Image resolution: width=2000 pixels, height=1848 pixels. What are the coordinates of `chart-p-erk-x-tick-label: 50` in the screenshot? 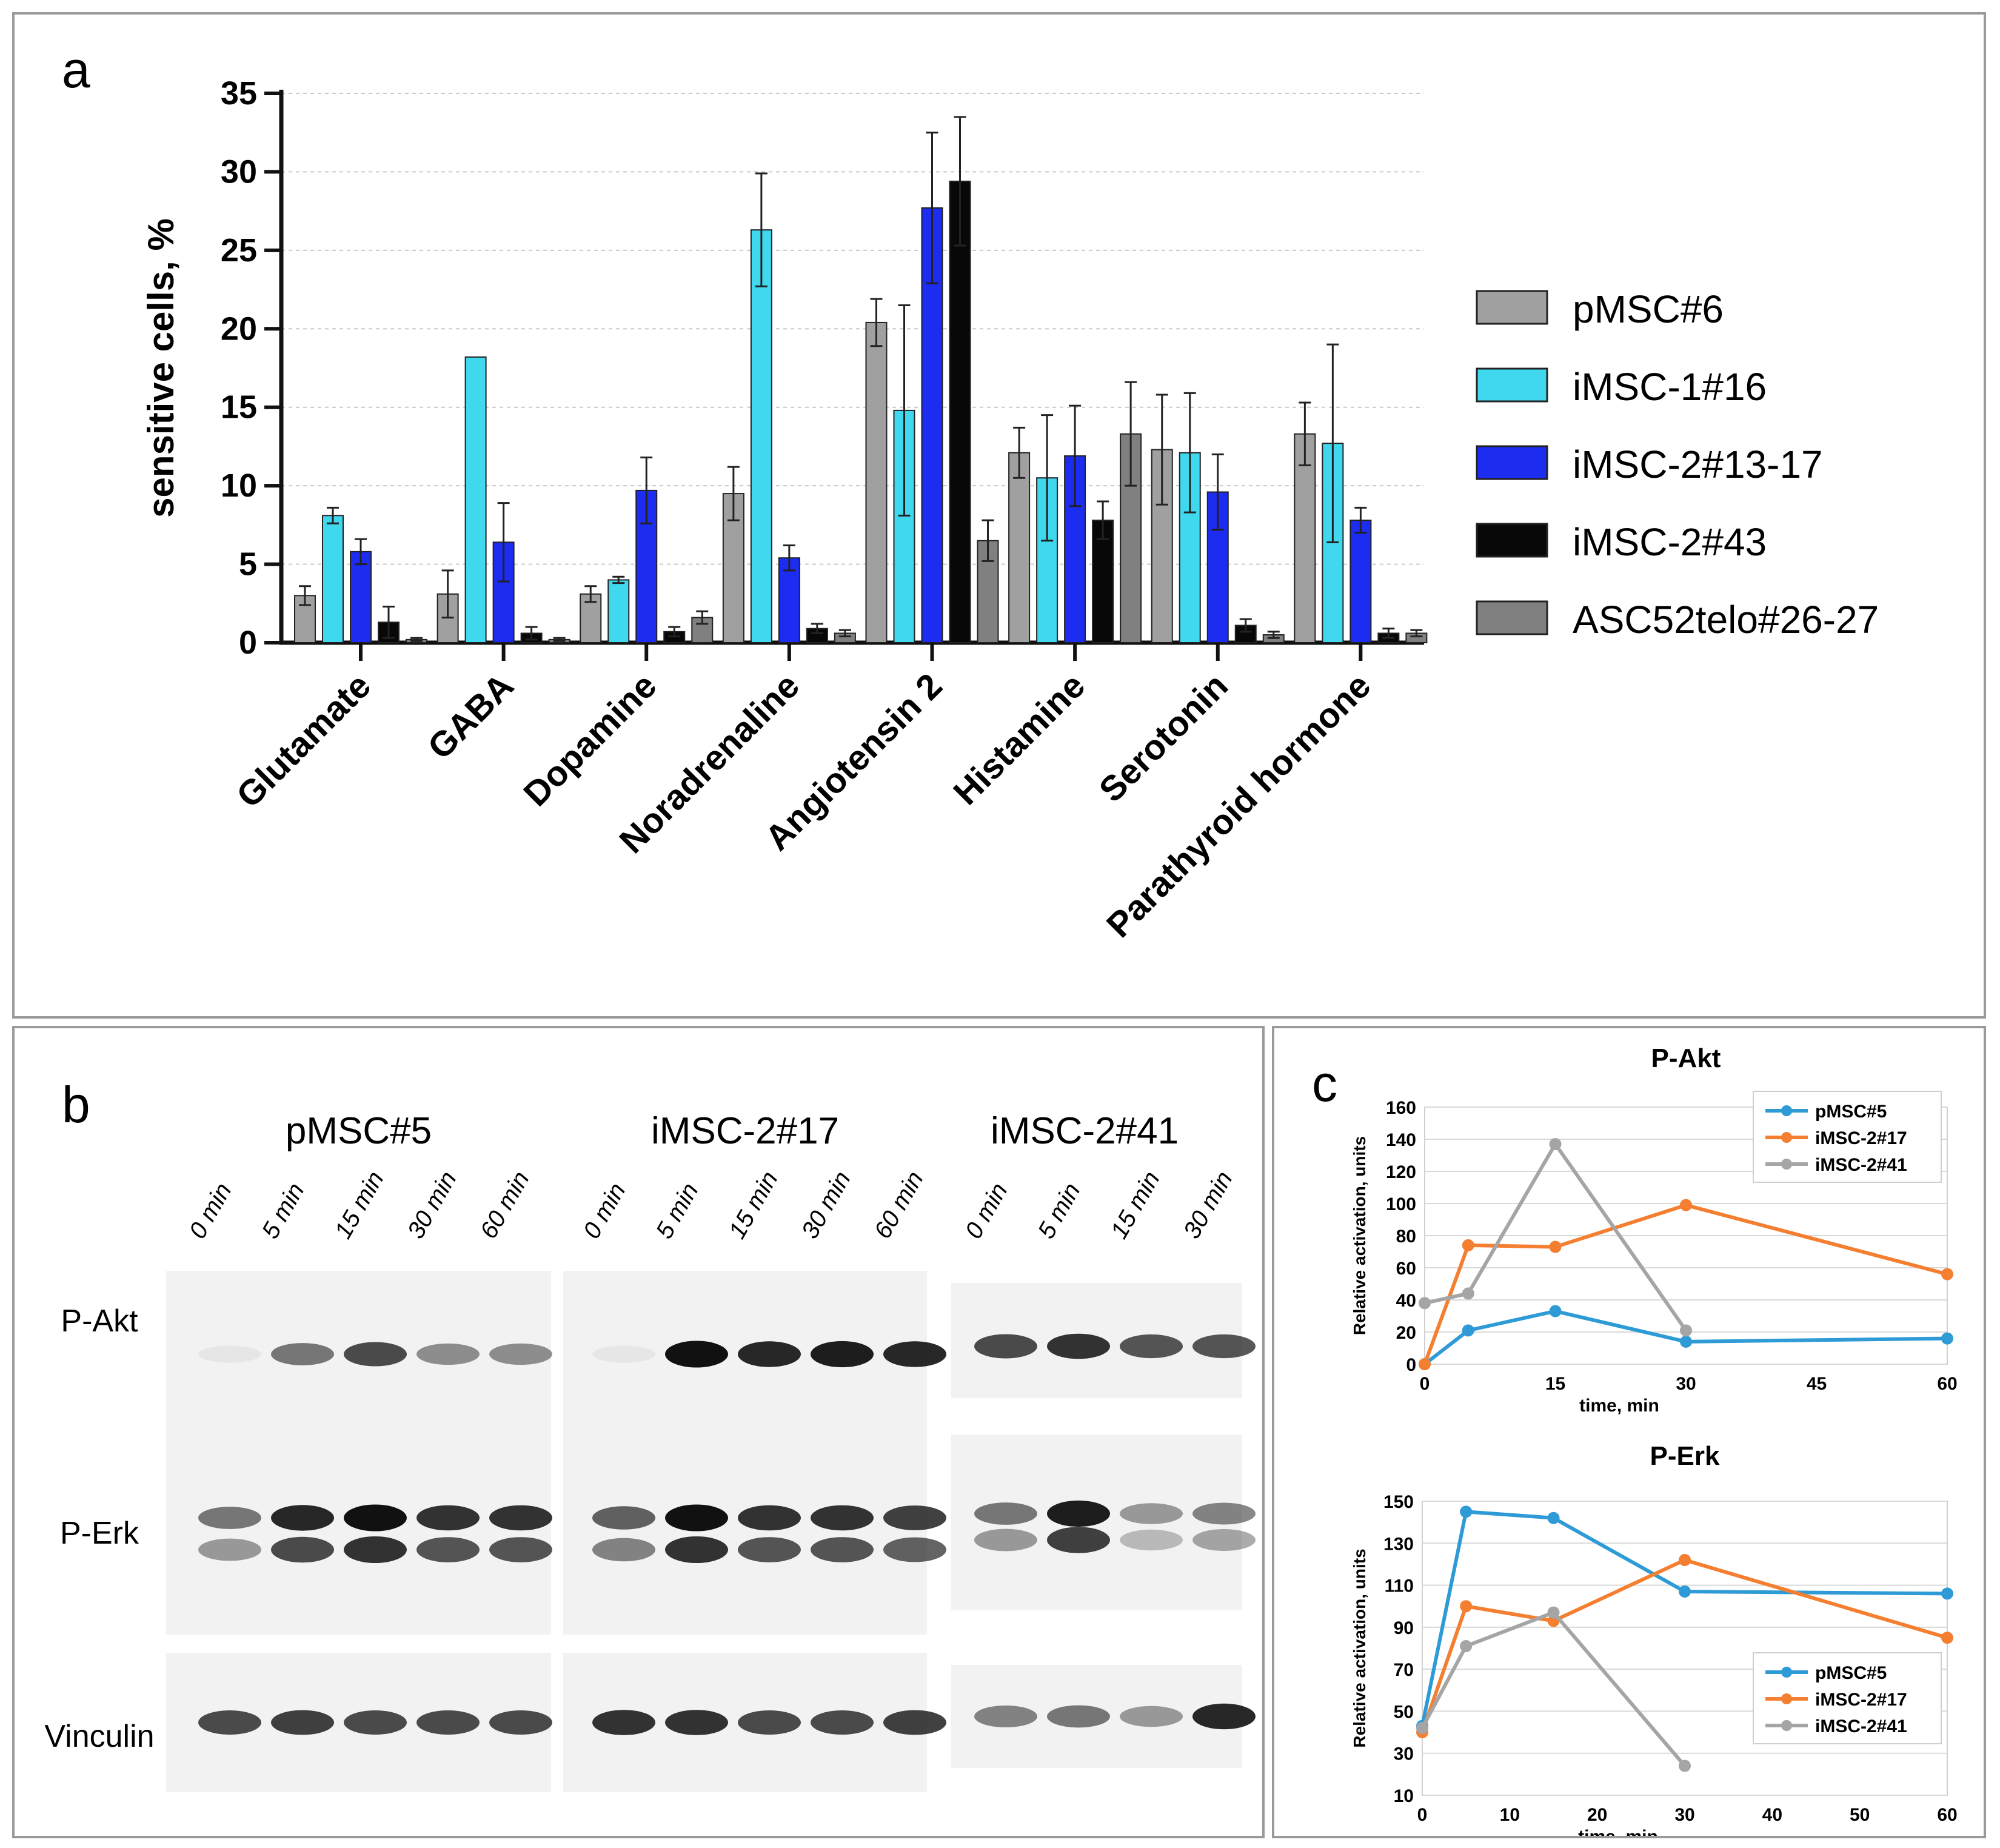 It's located at (1860, 1815).